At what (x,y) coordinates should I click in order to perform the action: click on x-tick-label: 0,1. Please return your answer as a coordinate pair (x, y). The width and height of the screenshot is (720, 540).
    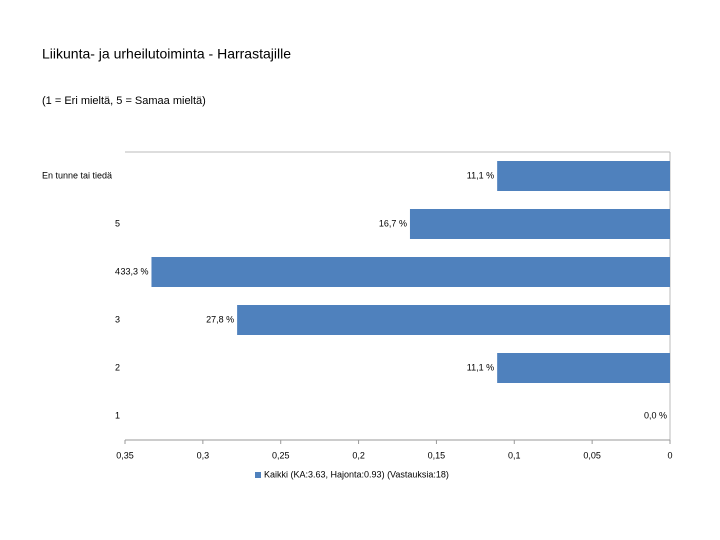
    Looking at the image, I should click on (514, 455).